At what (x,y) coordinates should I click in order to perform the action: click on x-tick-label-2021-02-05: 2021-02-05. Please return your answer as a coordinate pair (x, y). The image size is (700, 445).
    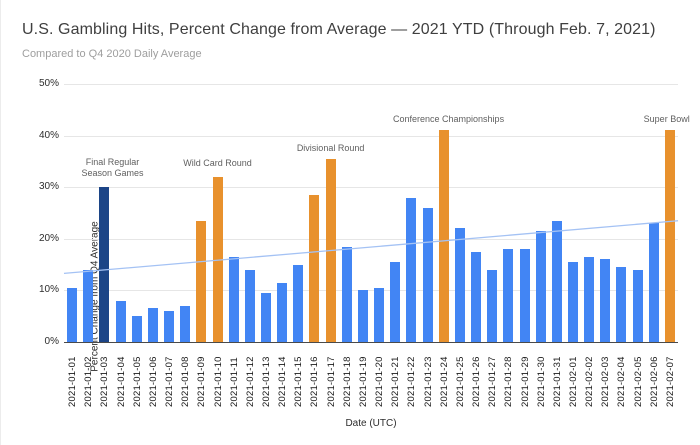
    Looking at the image, I should click on (638, 381).